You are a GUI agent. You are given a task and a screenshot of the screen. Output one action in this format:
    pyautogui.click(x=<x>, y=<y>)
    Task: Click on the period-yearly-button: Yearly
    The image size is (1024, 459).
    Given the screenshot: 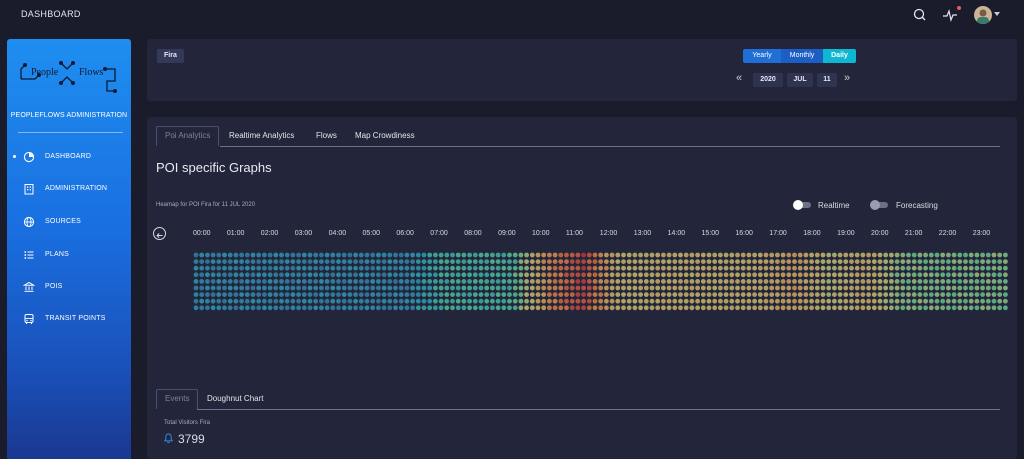 What is the action you would take?
    pyautogui.click(x=762, y=56)
    